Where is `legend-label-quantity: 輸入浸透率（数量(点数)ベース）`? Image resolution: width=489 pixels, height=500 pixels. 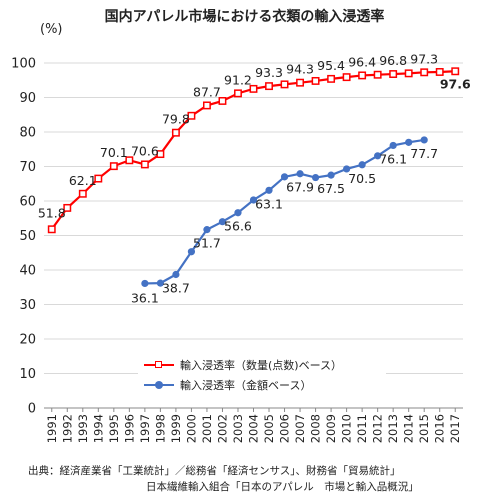
legend-label-quantity: 輸入浸透率（数量(点数)ベース） is located at coordinates (261, 365).